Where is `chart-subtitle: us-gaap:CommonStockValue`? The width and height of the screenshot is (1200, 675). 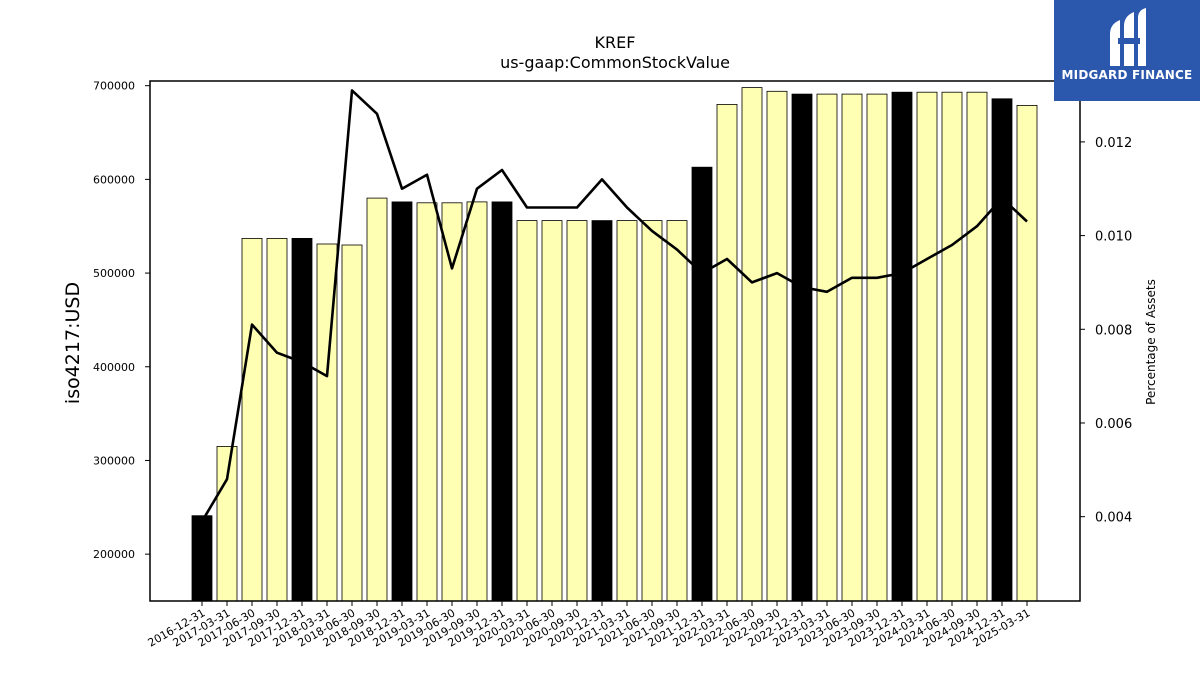 chart-subtitle: us-gaap:CommonStockValue is located at coordinates (615, 62).